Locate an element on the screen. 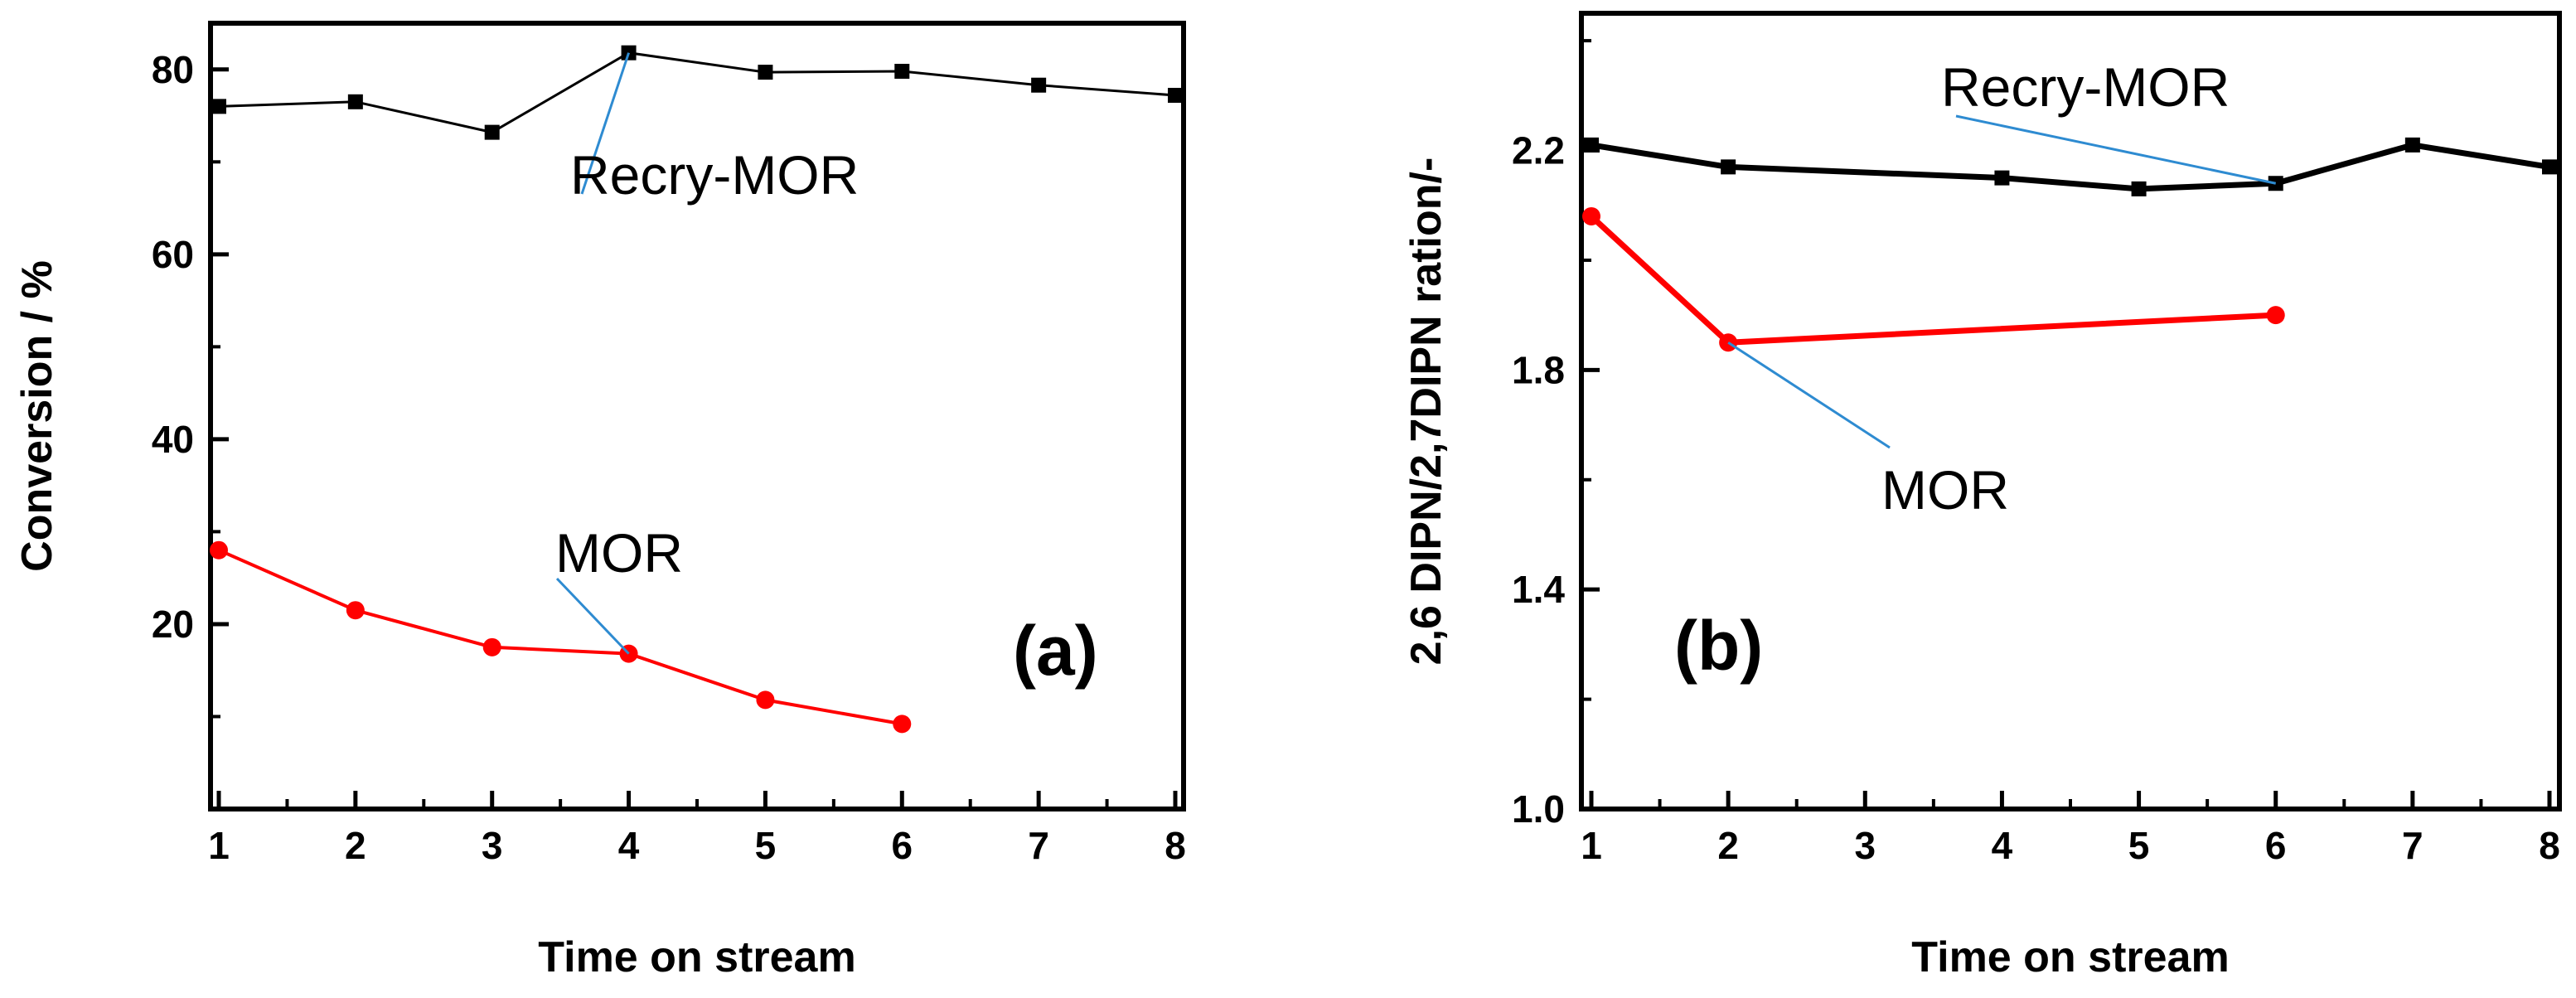 This screenshot has height=998, width=2576. y-tick-label: 80 is located at coordinates (173, 70).